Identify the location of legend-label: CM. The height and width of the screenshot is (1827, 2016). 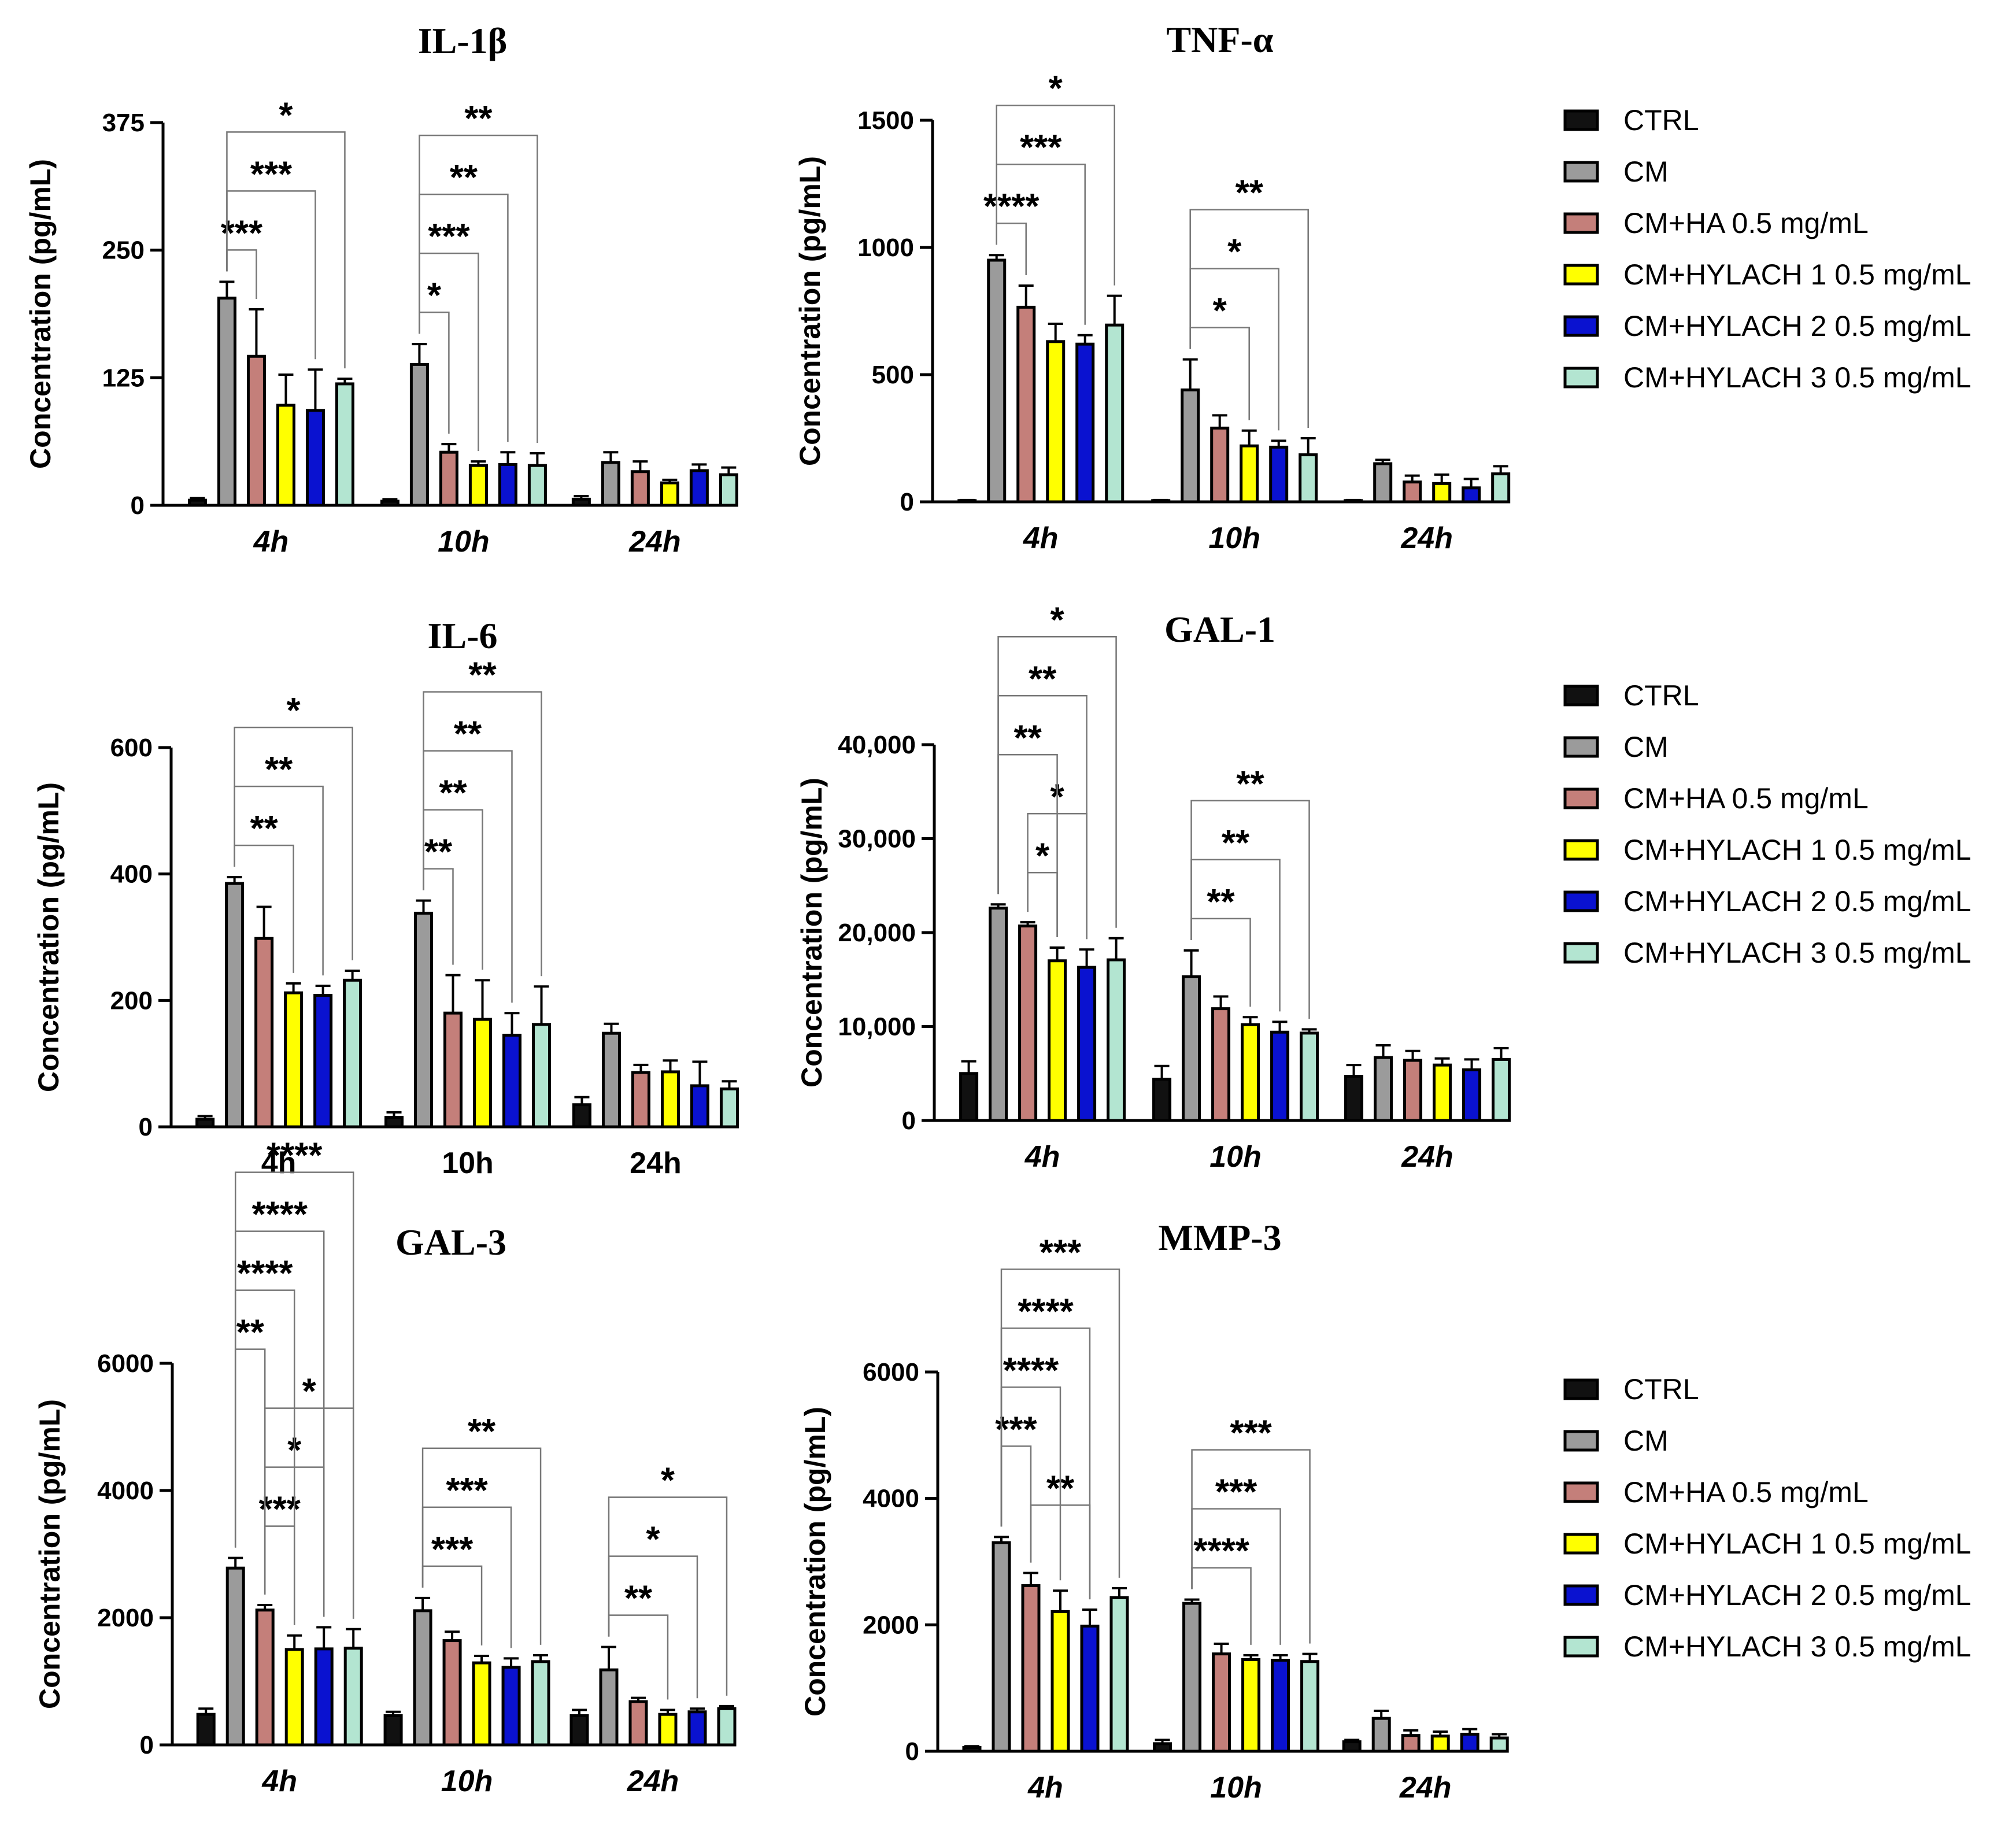
(1646, 747).